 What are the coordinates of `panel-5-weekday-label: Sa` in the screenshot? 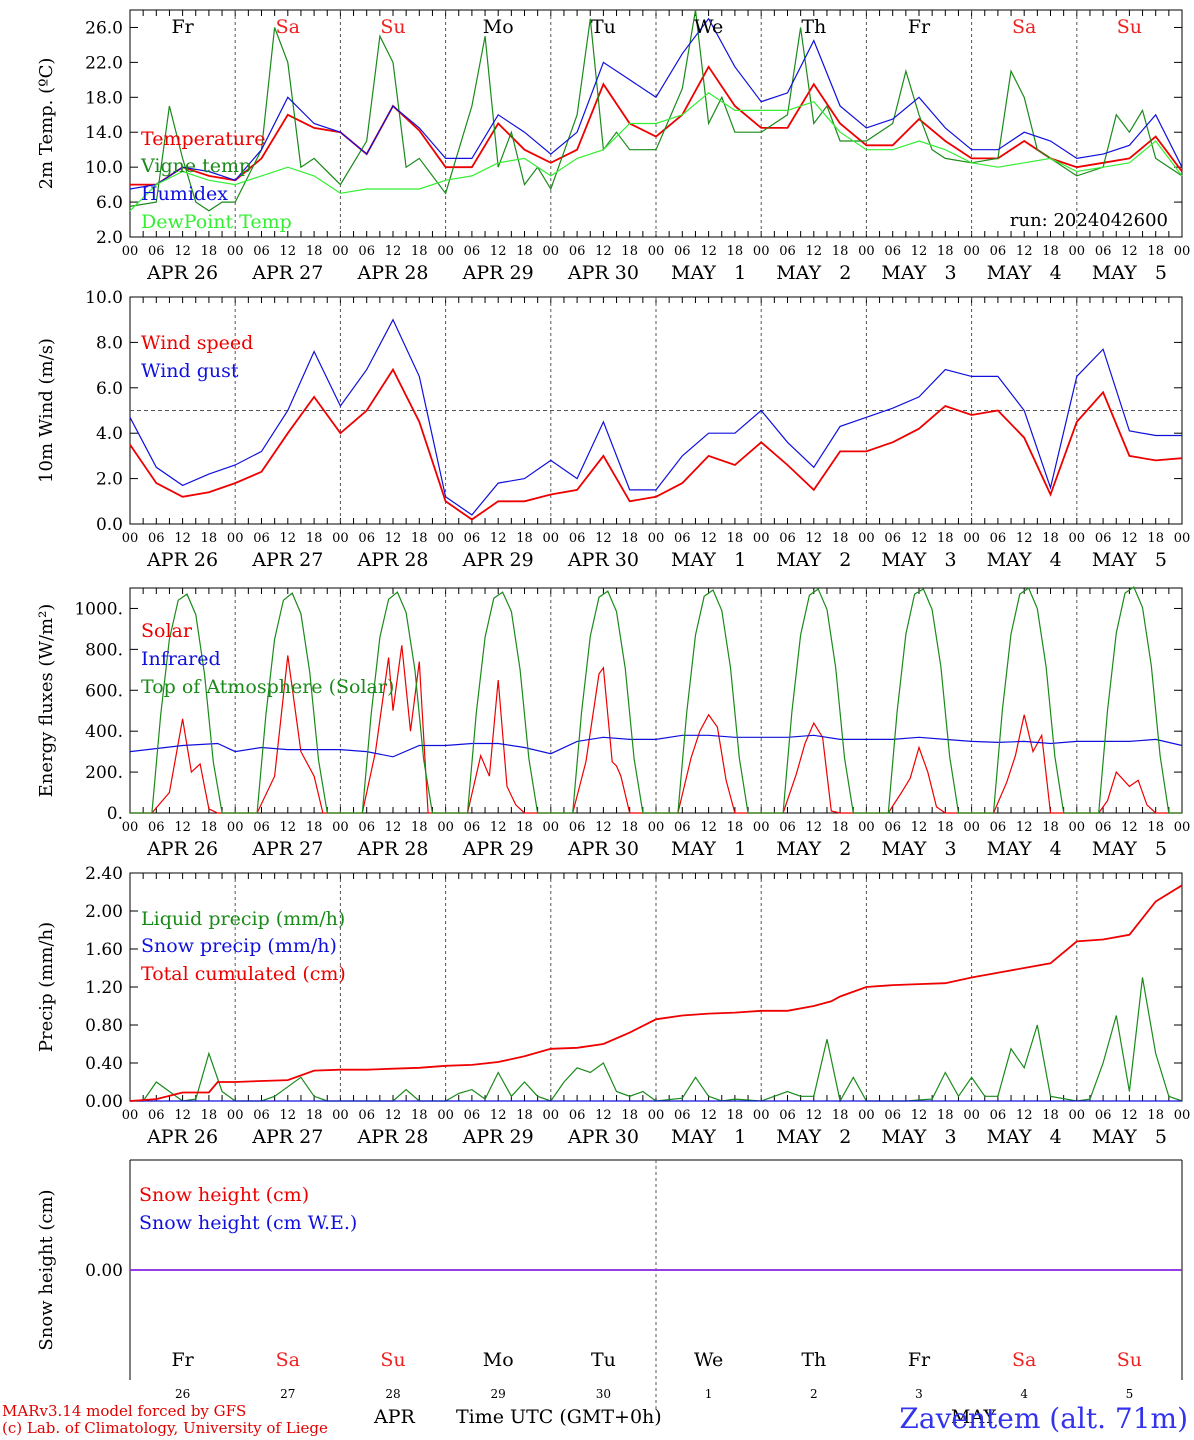 It's located at (288, 1360).